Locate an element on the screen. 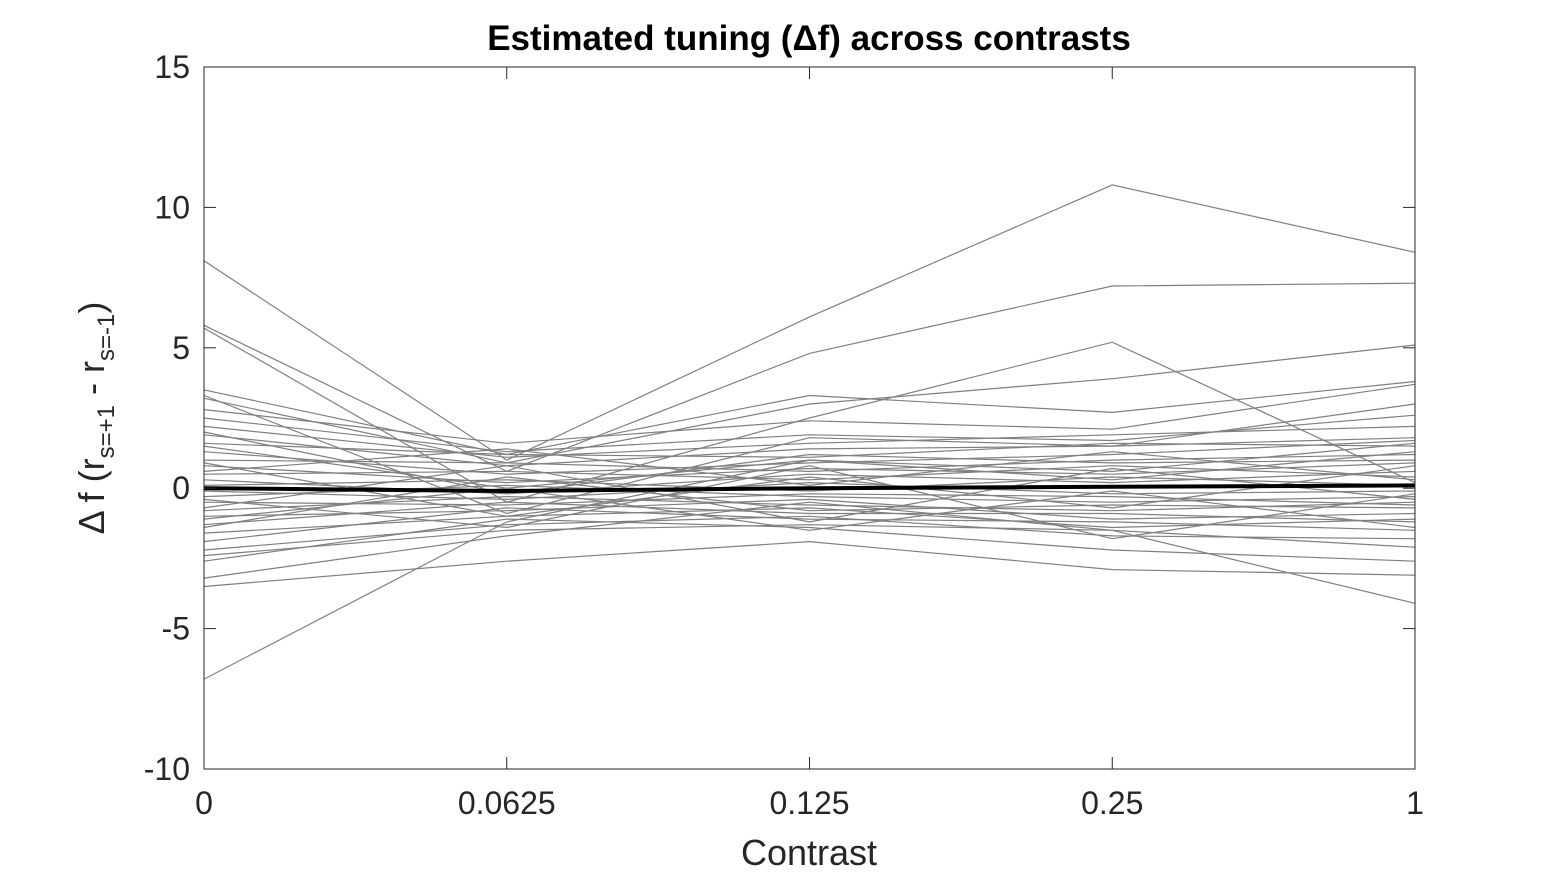 The image size is (1563, 875). x-tick-label: 0.125 is located at coordinates (809, 803).